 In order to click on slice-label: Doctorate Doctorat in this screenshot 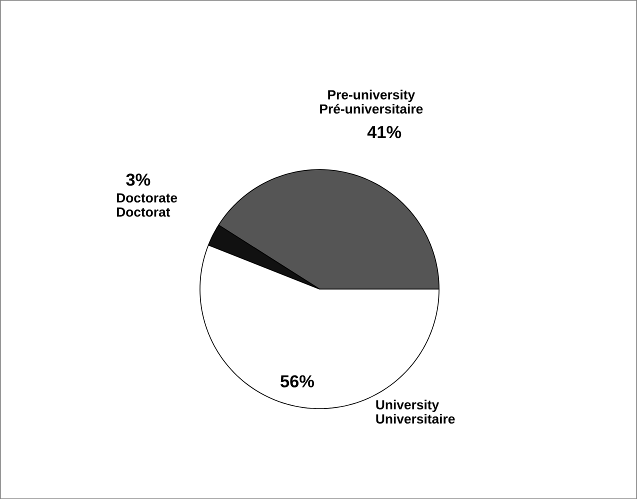, I will do `click(147, 205)`.